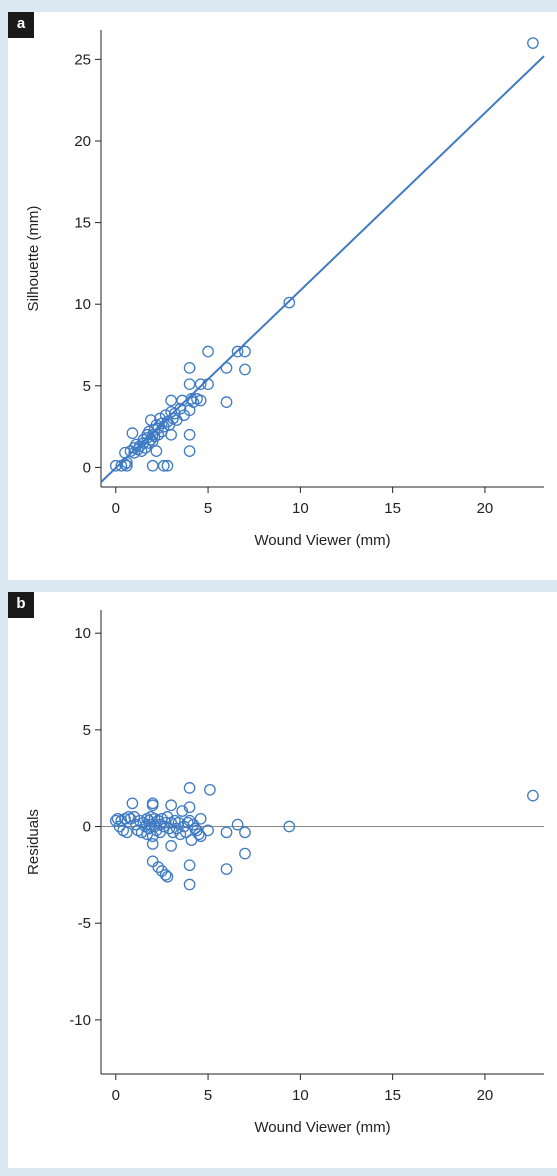 This screenshot has height=1176, width=557. I want to click on x-tick-label-b: 0, so click(116, 1095).